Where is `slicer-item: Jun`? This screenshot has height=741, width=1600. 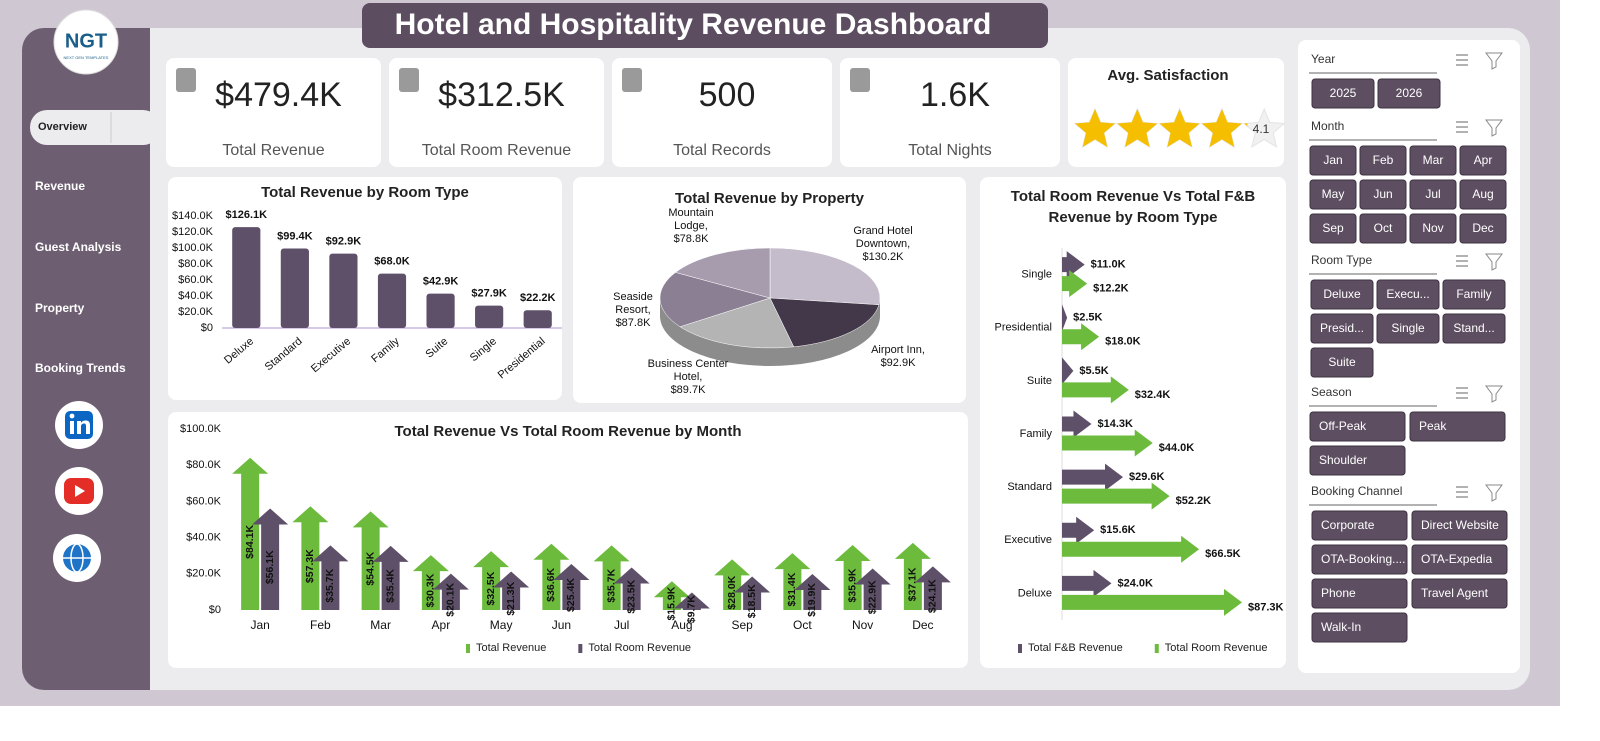 slicer-item: Jun is located at coordinates (1382, 194).